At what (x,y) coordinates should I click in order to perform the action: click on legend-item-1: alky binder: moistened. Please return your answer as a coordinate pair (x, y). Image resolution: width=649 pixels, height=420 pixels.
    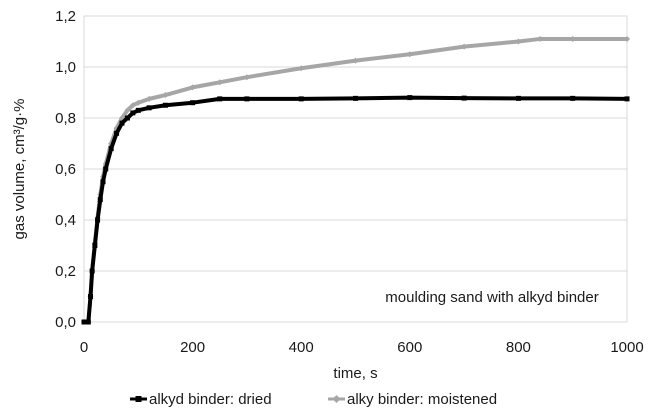
    Looking at the image, I should click on (412, 399).